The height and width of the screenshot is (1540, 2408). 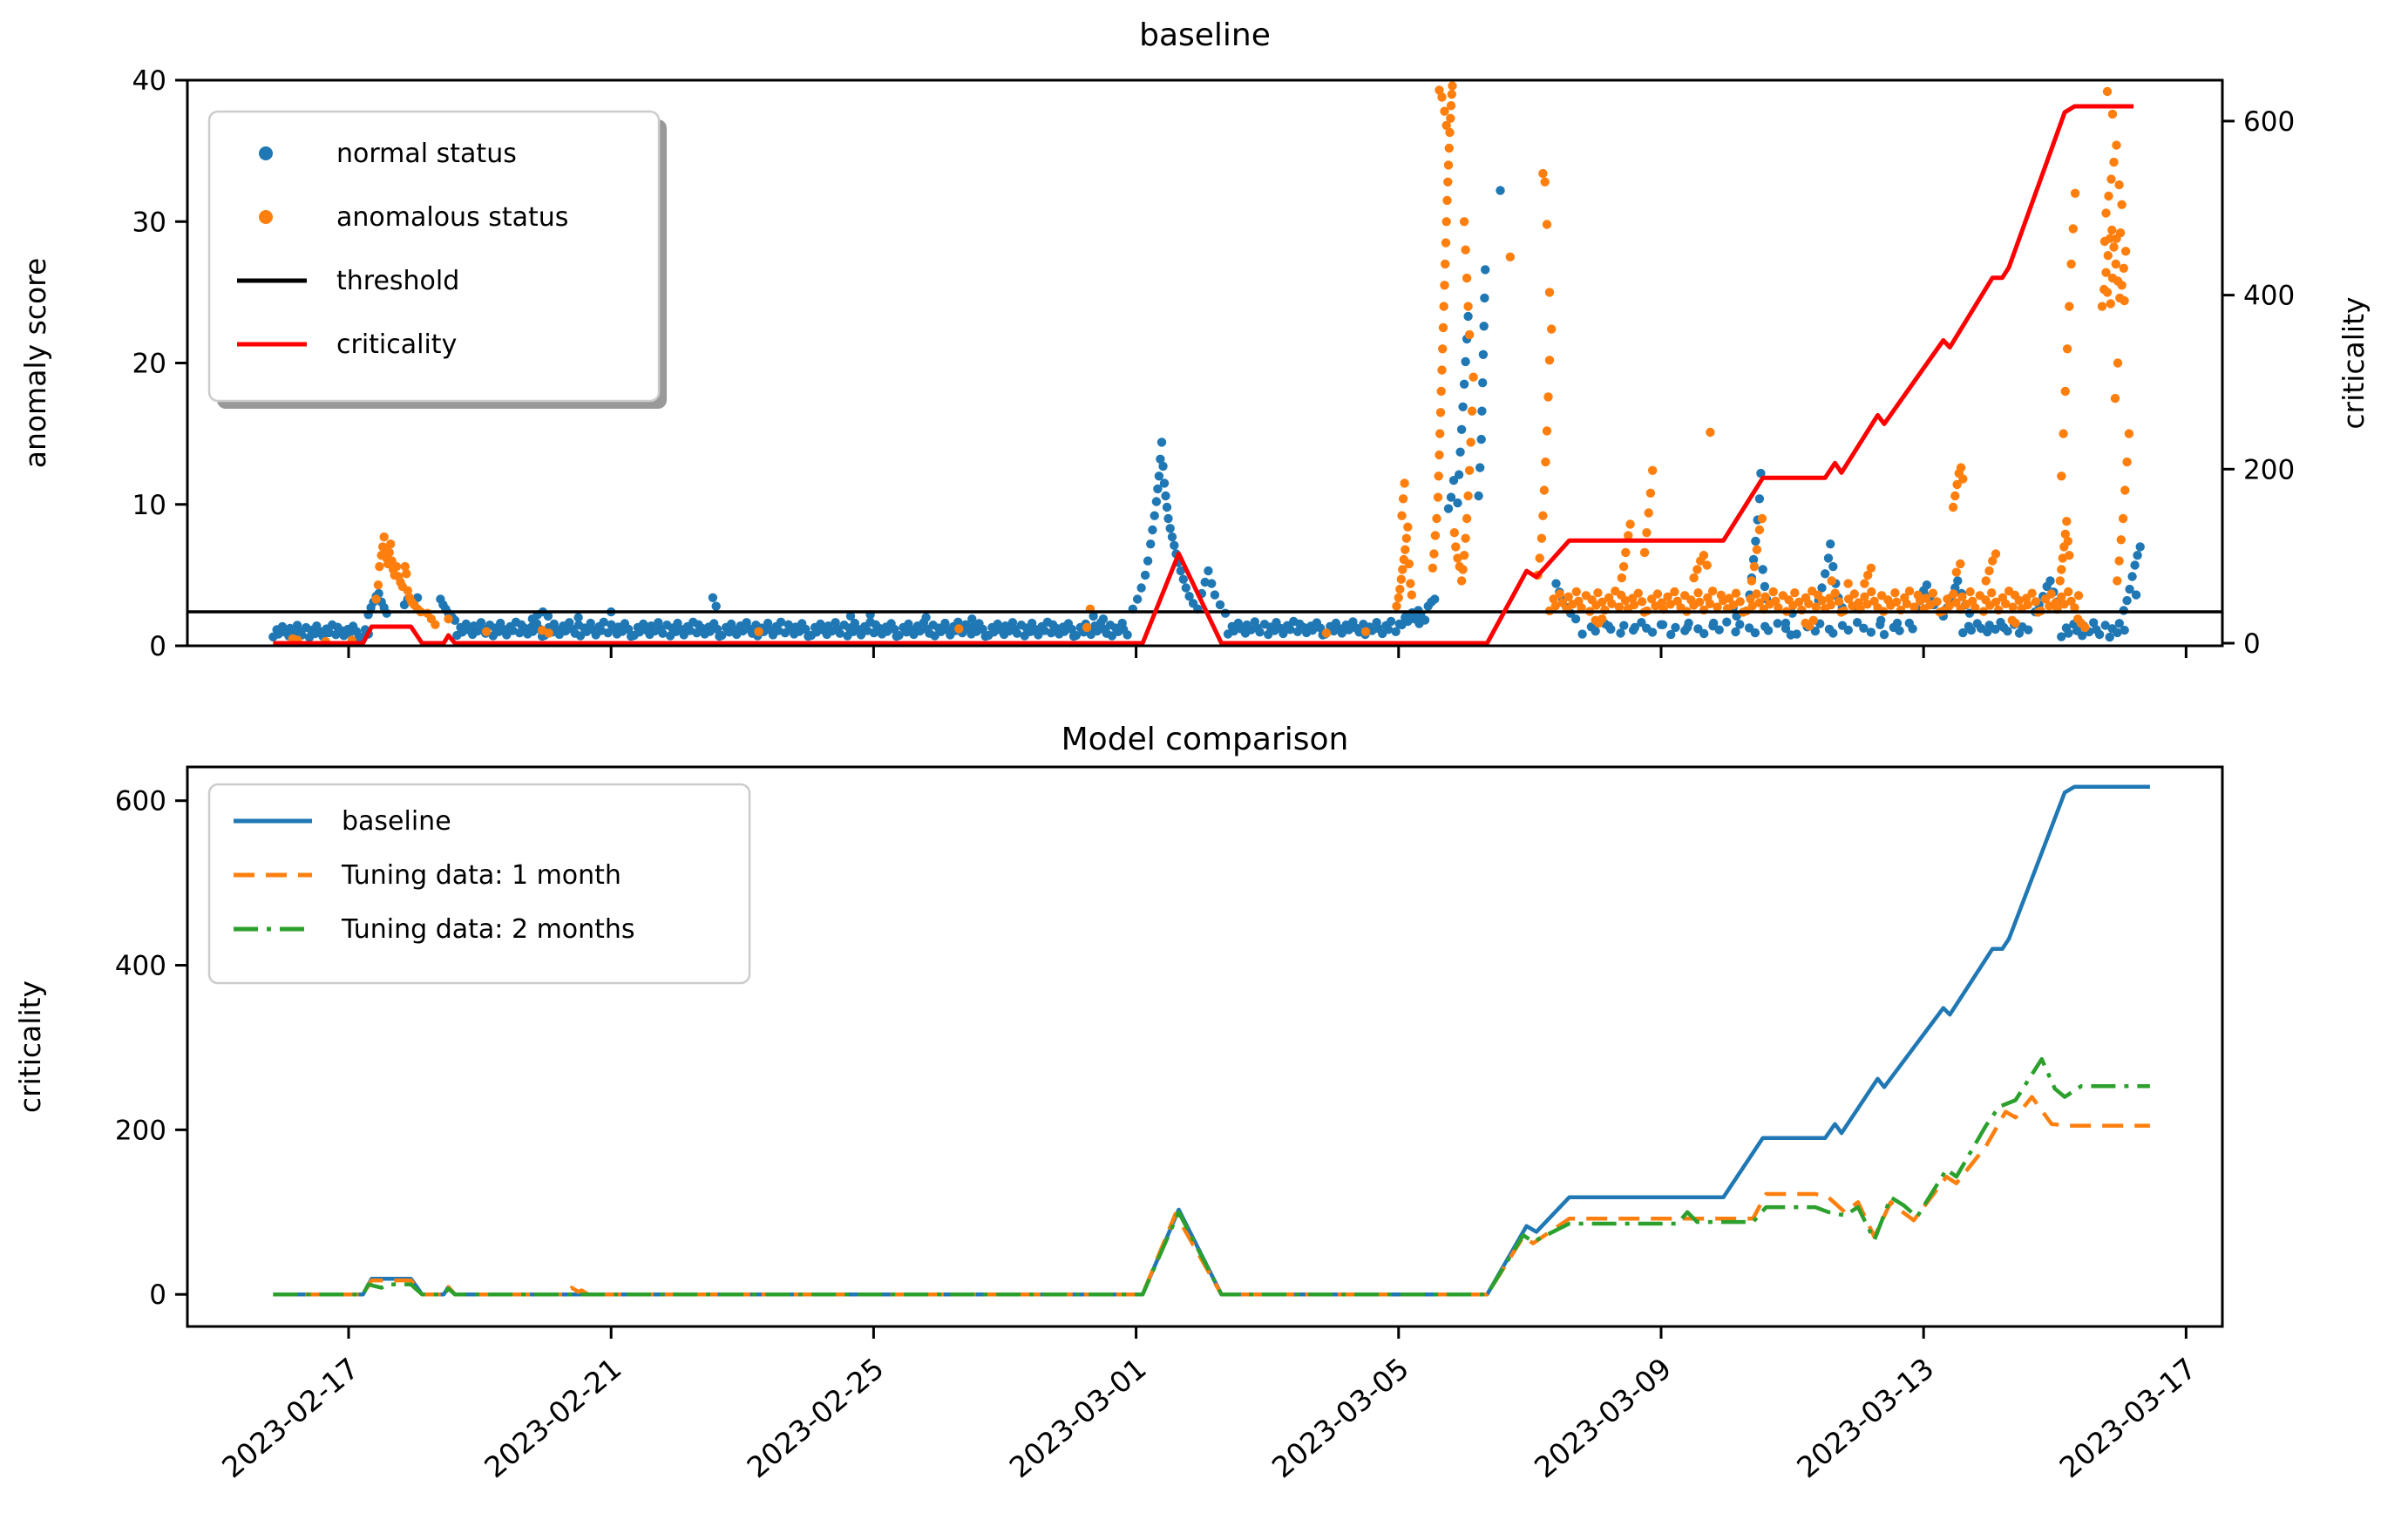 I want to click on y-tick-label: 30, so click(x=149, y=222).